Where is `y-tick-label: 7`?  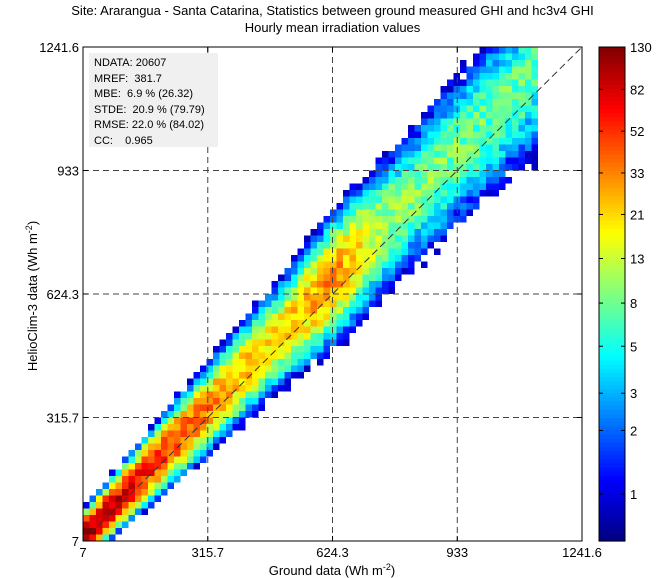
y-tick-label: 7 is located at coordinates (75, 541).